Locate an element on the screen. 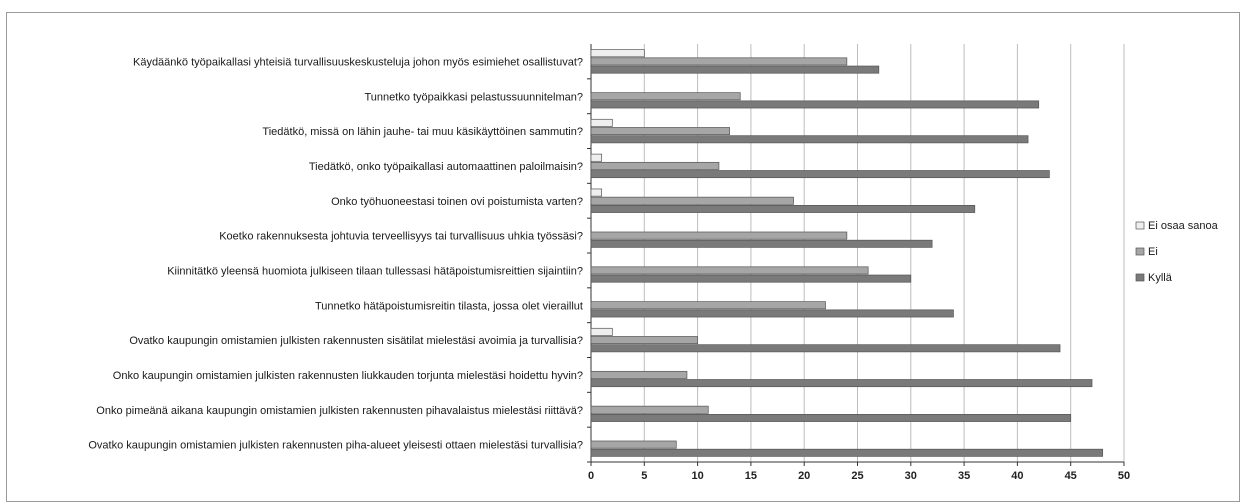 The image size is (1246, 502). x-tick-label: 25 is located at coordinates (857, 476).